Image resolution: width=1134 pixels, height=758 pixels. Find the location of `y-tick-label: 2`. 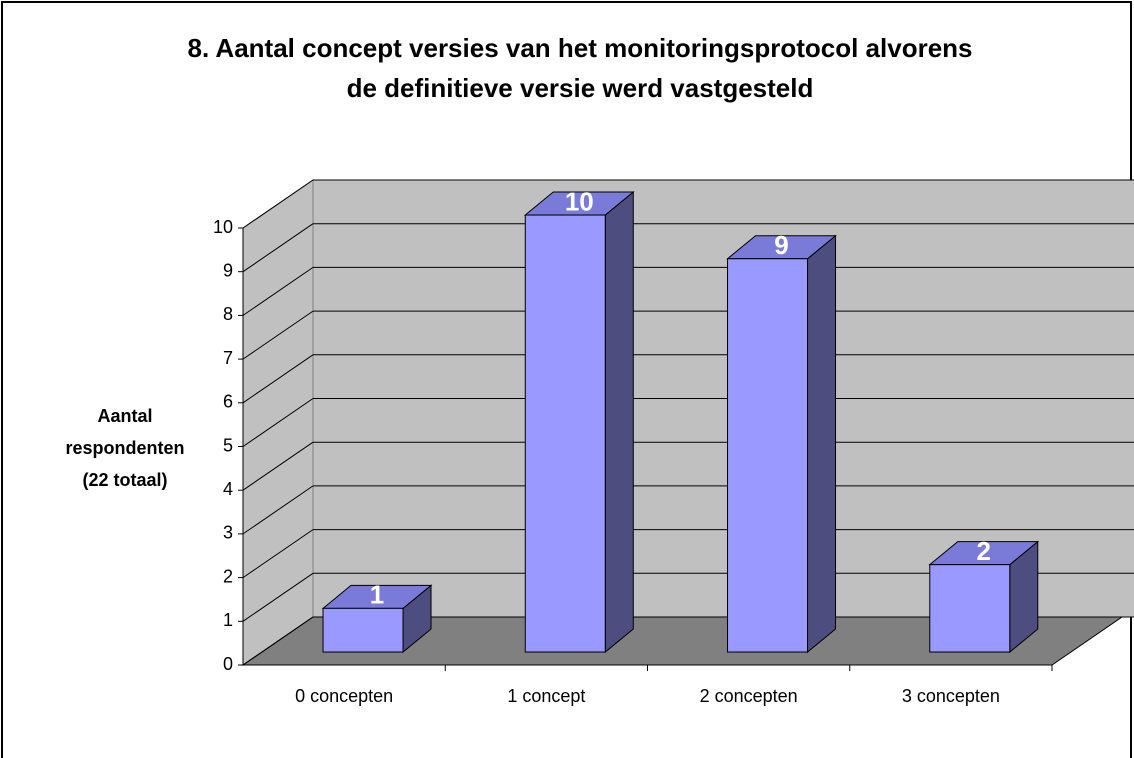

y-tick-label: 2 is located at coordinates (228, 576).